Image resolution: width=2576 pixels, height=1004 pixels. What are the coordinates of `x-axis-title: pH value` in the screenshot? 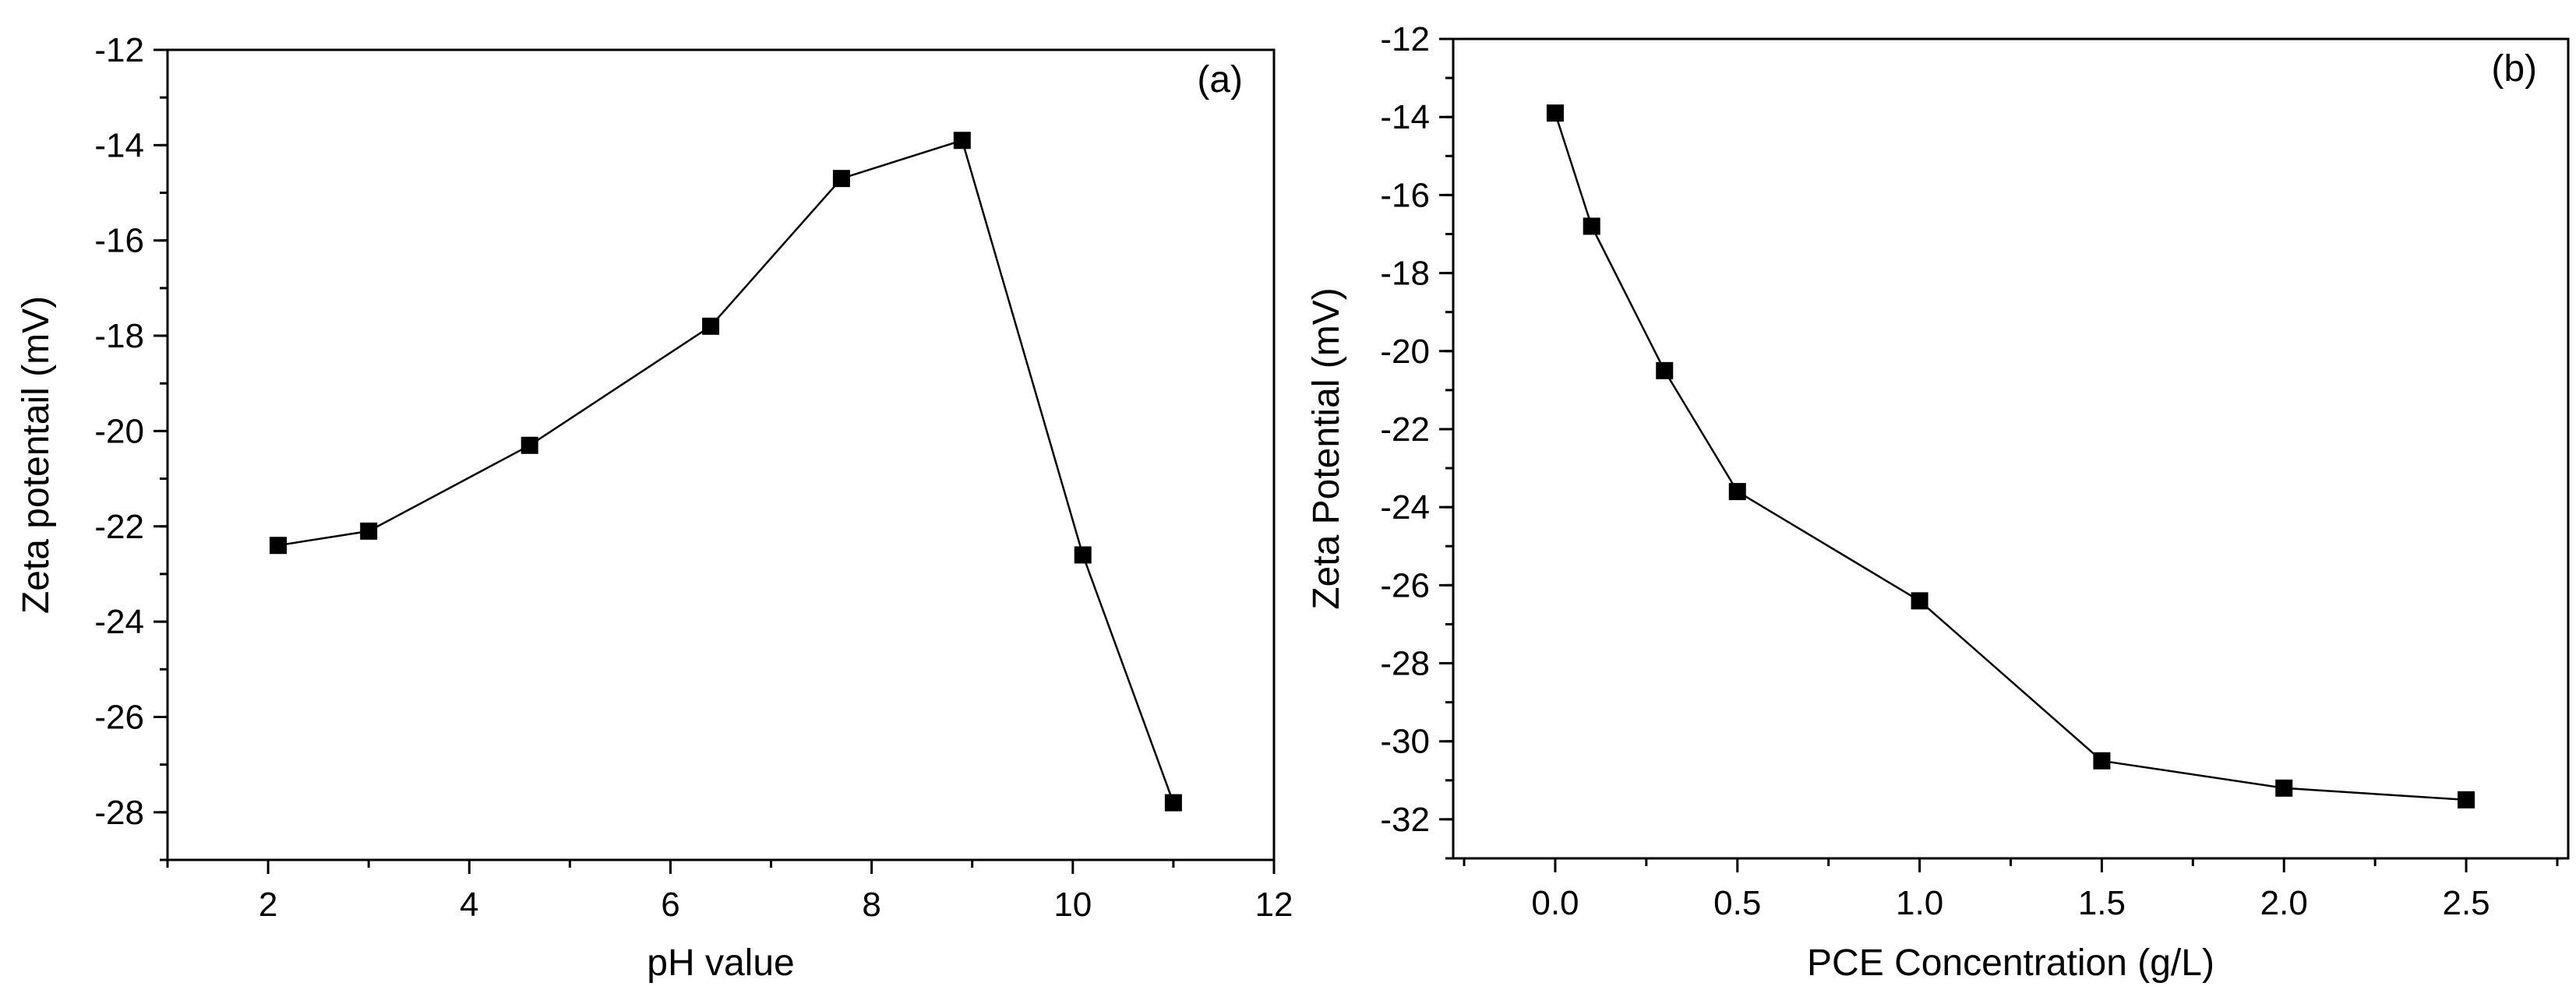 It's located at (720, 963).